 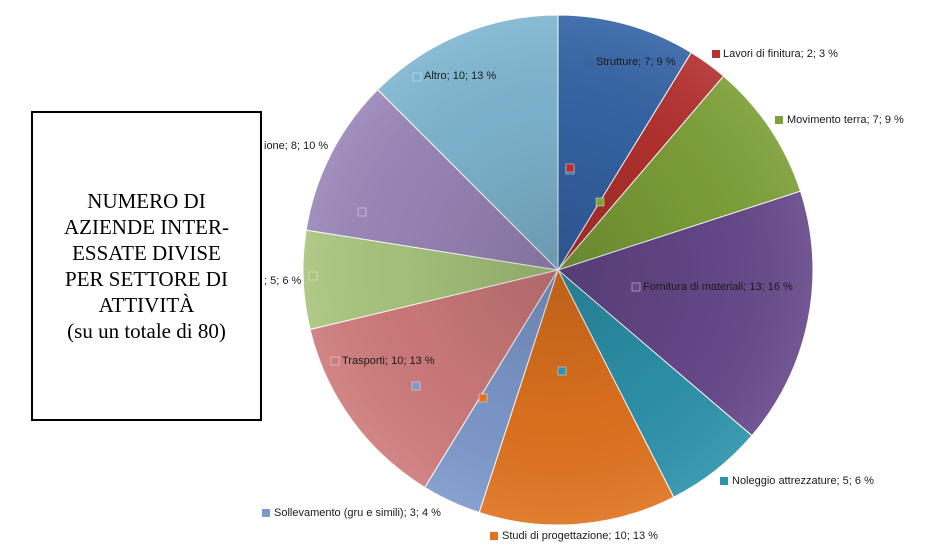 I want to click on title-line-3: ESSATE DIVISE, so click(x=146, y=253).